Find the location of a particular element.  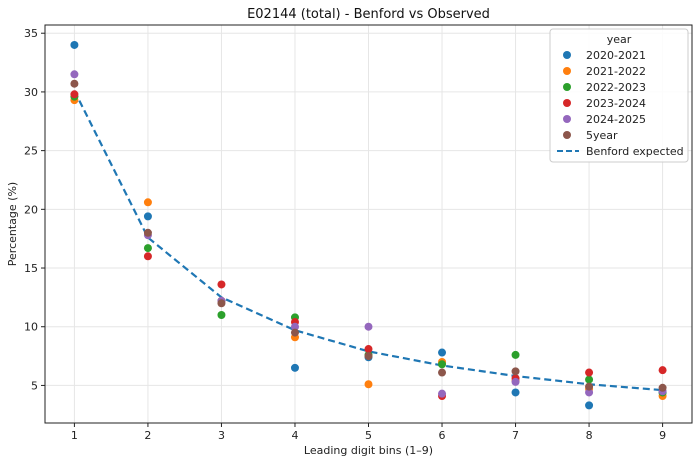

legend-box is located at coordinates (619, 95).